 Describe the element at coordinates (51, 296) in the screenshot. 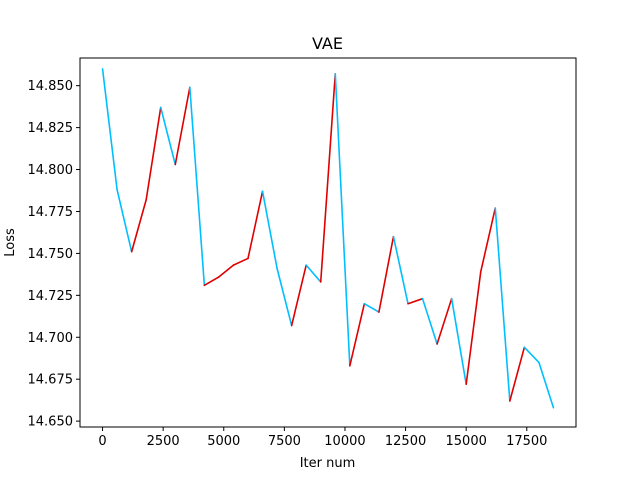

I see `y-tick-label: 14.725` at that location.